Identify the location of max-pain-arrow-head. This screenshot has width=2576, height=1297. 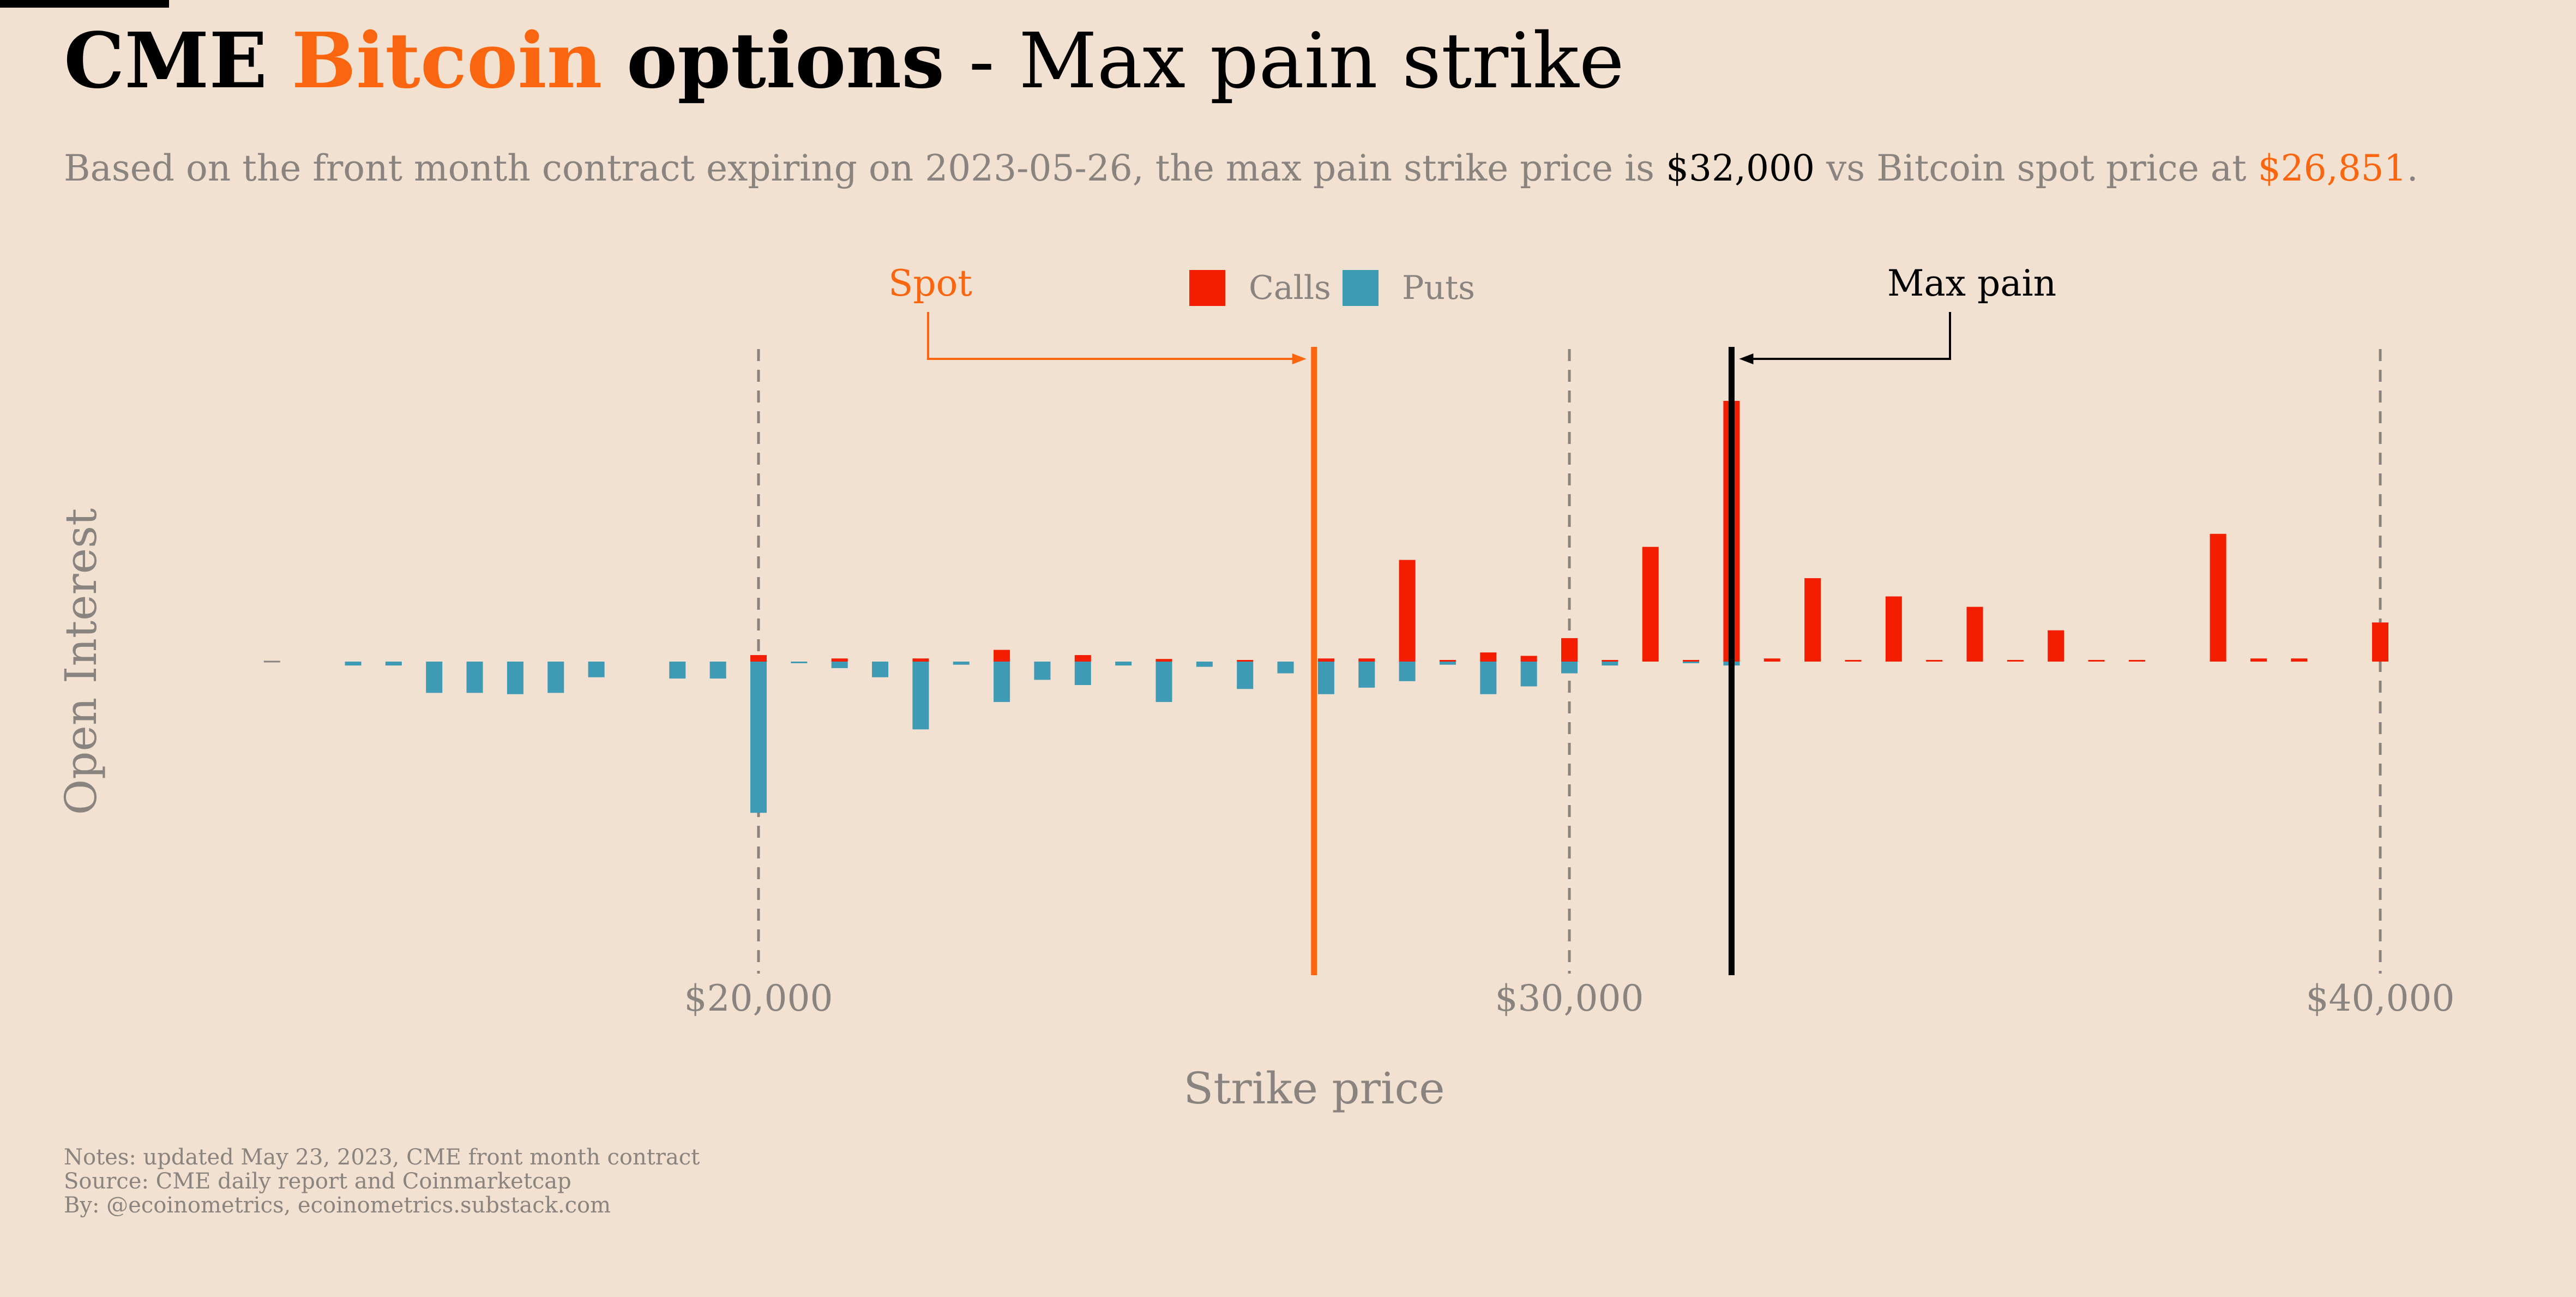
(1746, 358).